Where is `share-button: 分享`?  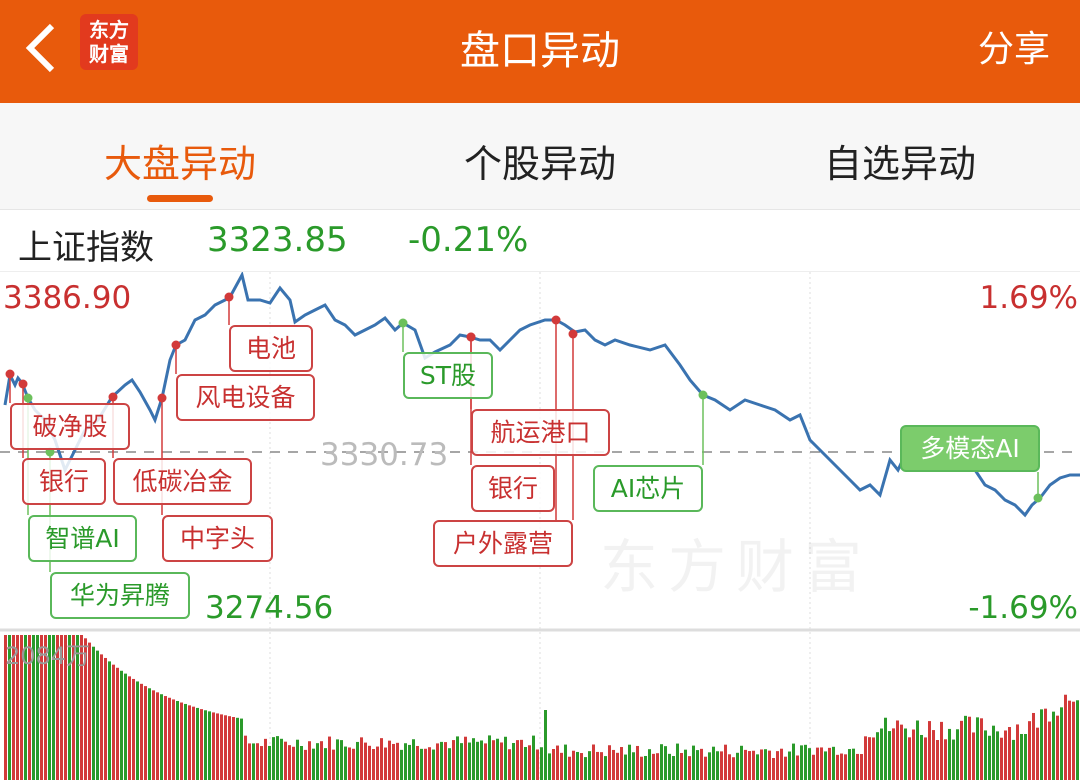 share-button: 分享 is located at coordinates (1013, 49).